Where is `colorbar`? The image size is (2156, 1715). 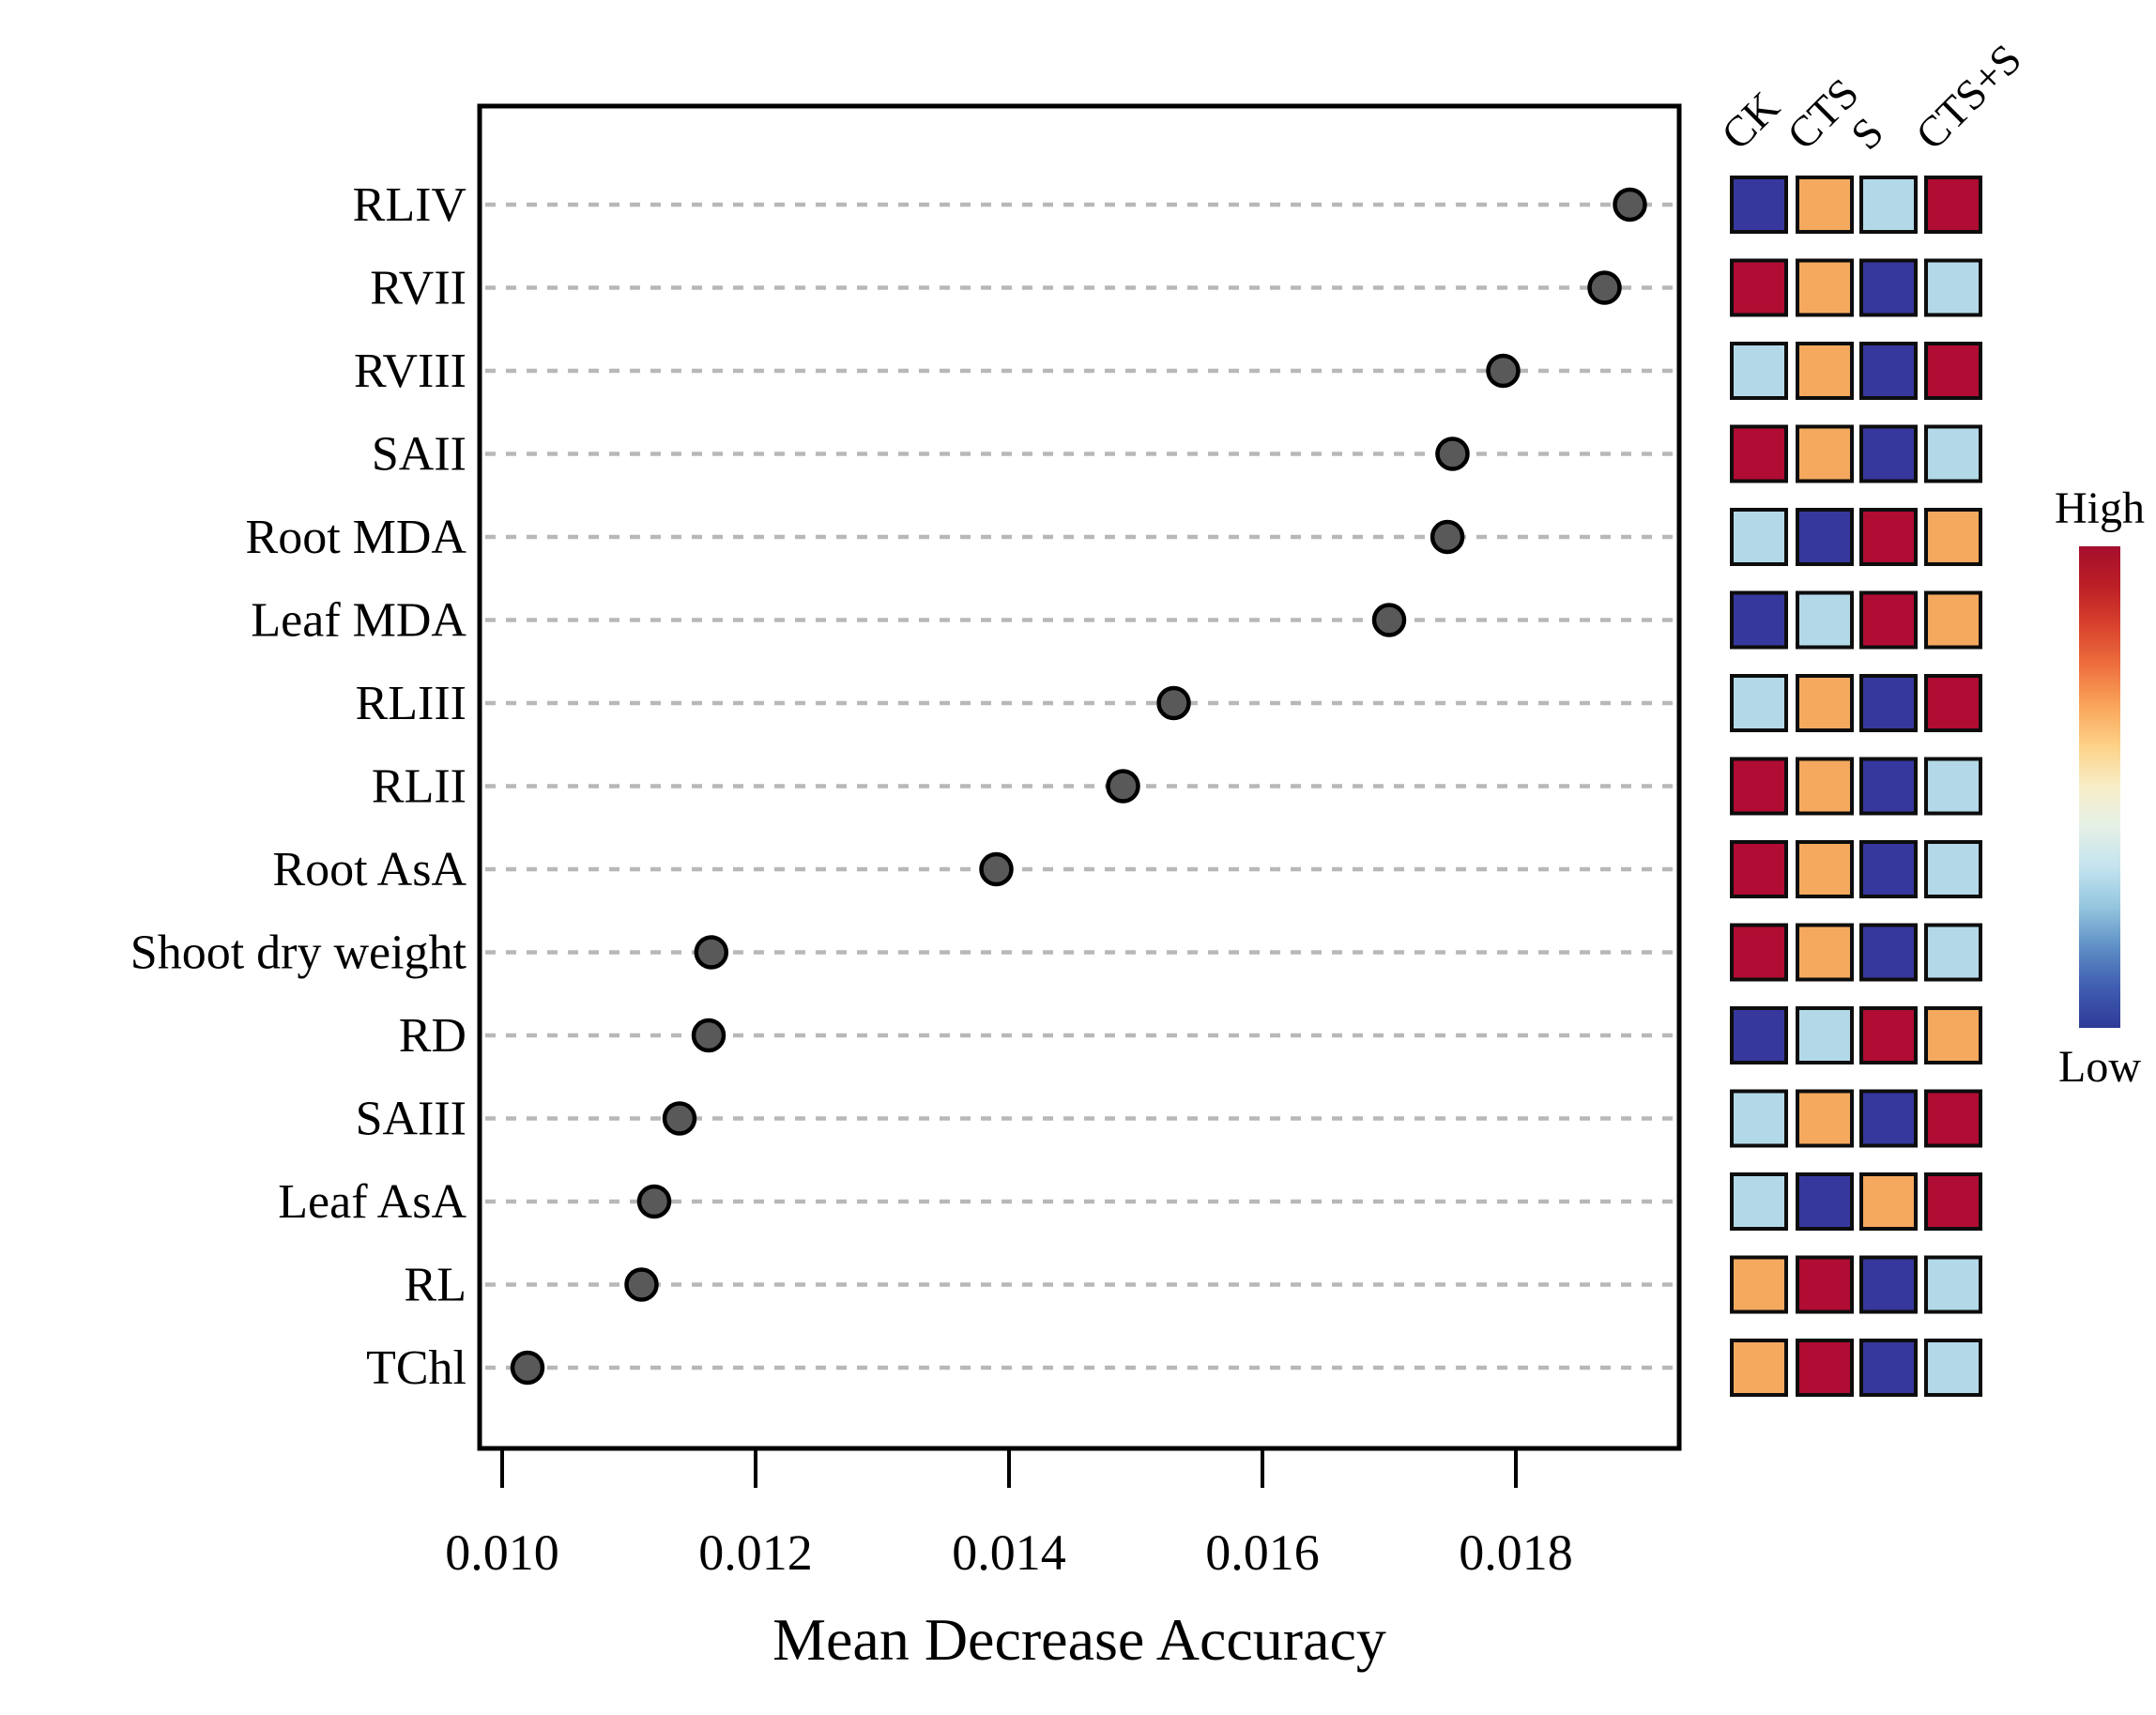
colorbar is located at coordinates (2099, 787).